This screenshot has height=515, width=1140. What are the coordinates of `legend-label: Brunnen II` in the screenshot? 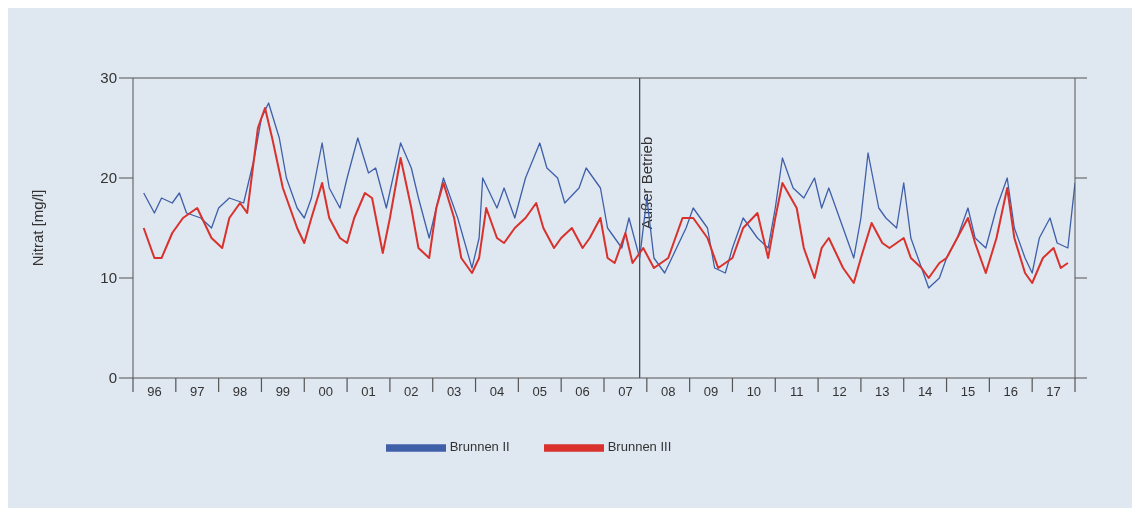 It's located at (479, 447).